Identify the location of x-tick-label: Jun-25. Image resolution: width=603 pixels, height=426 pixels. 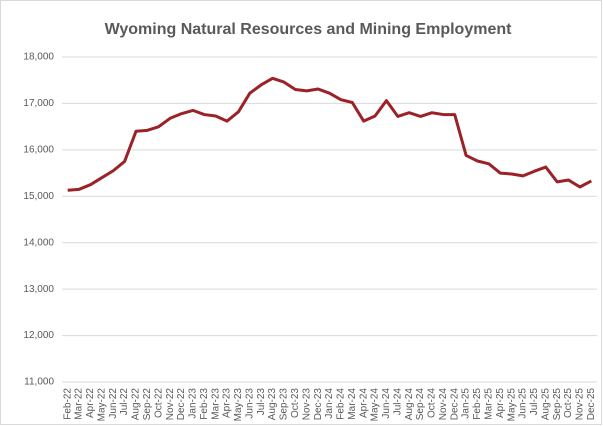
(523, 403).